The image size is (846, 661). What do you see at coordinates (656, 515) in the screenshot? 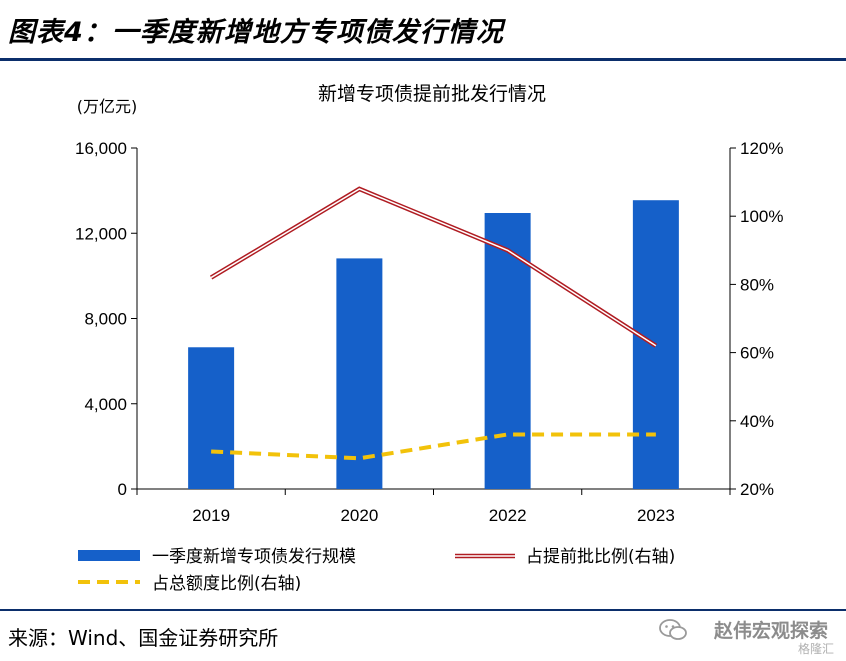
I see `x-axis-tick-label: 2023` at bounding box center [656, 515].